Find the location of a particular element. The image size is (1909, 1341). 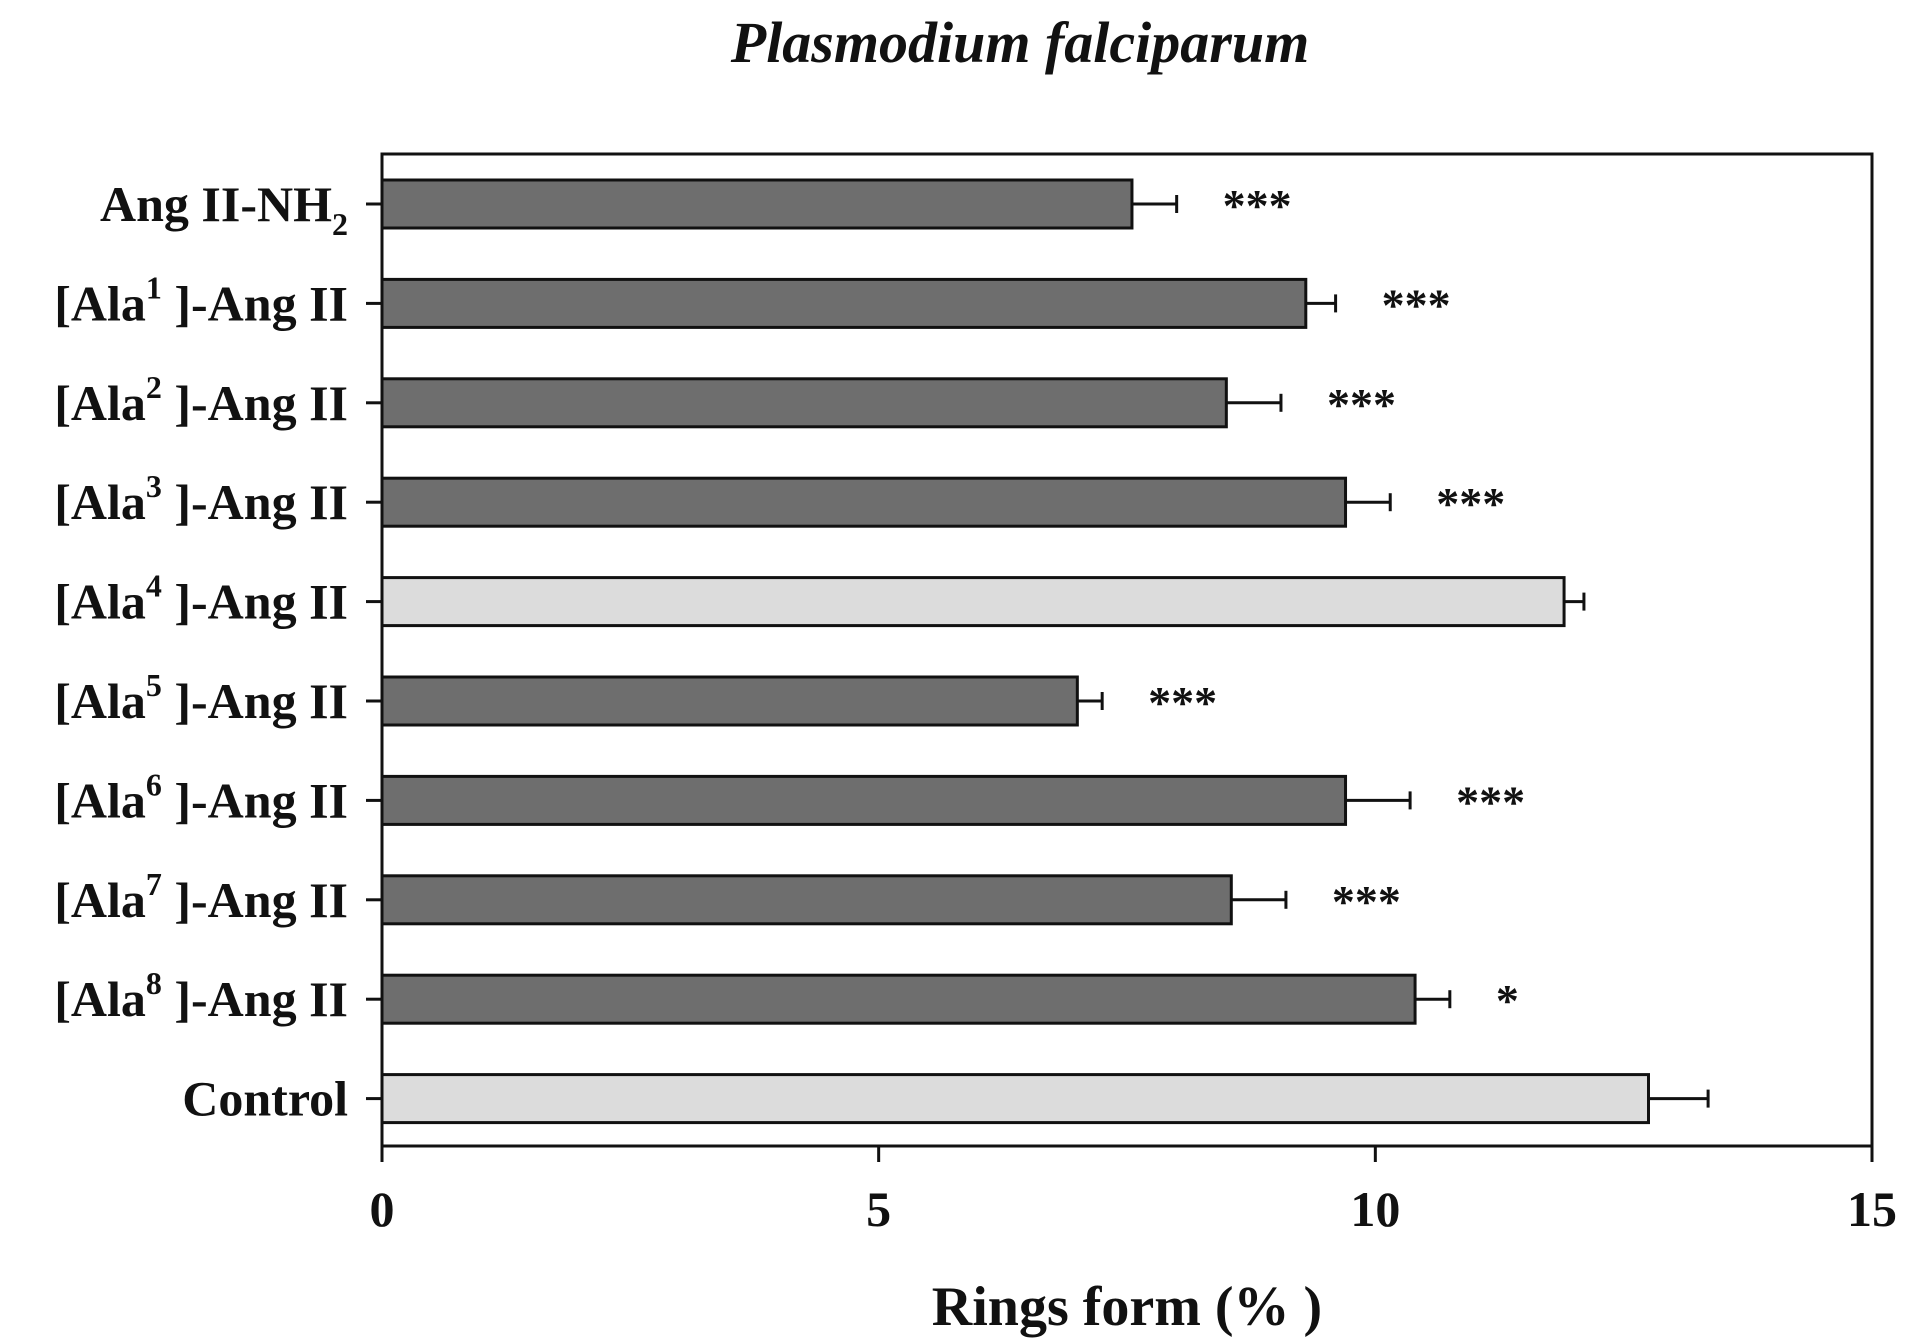

category-label: [Ala8 ]-Ang II is located at coordinates (201, 996).